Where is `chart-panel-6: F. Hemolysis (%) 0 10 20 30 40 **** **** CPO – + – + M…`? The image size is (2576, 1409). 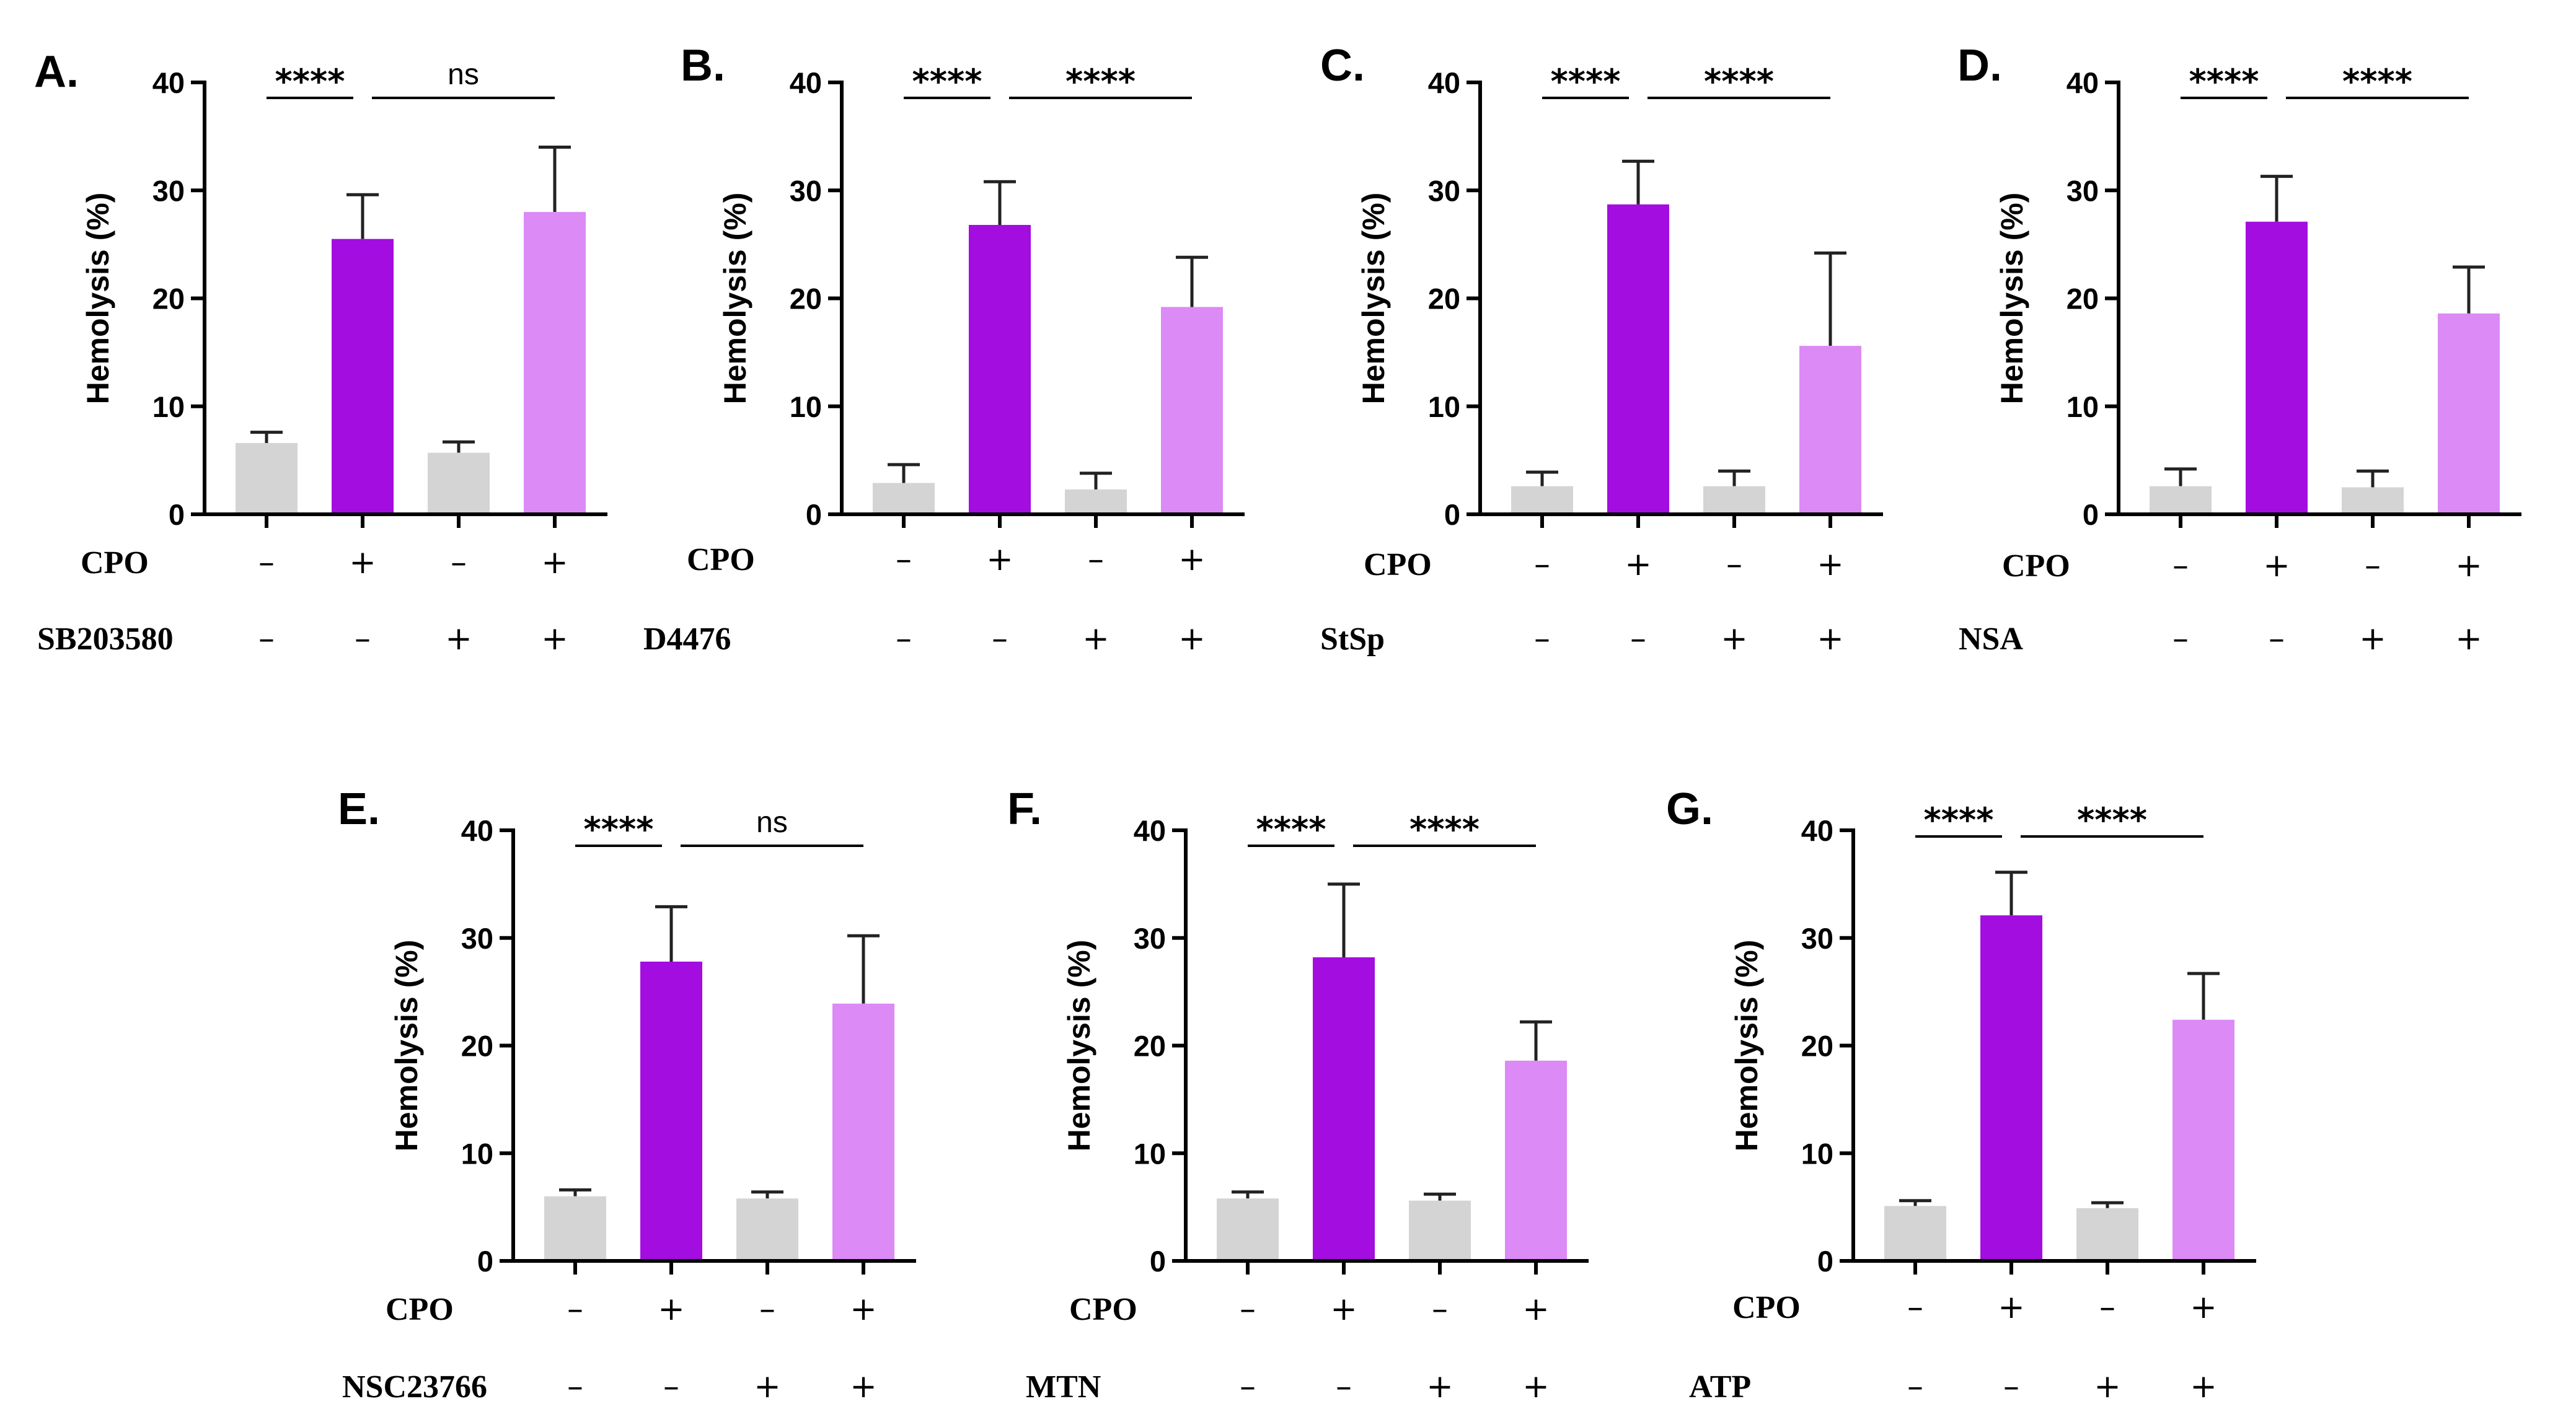 chart-panel-6: F. Hemolysis (%) 0 10 20 30 40 **** **** CPO – + – + M… is located at coordinates (1298, 1094).